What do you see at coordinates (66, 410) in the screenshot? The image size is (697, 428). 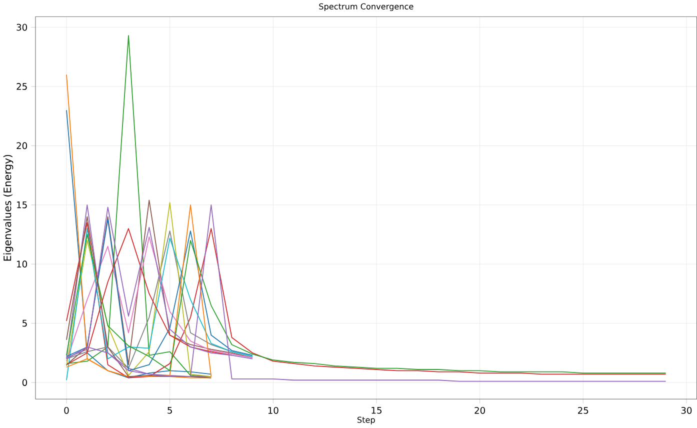 I see `x-tick-label: 0` at bounding box center [66, 410].